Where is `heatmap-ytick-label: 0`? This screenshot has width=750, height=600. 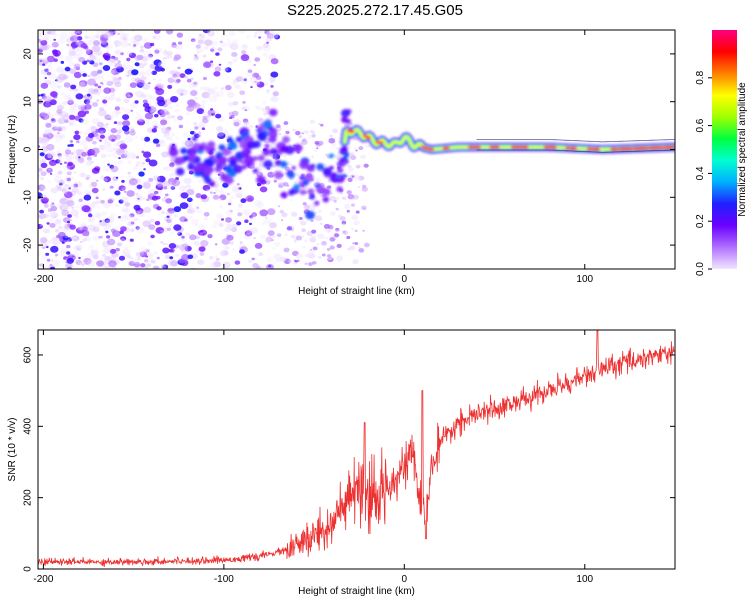 heatmap-ytick-label: 0 is located at coordinates (28, 149).